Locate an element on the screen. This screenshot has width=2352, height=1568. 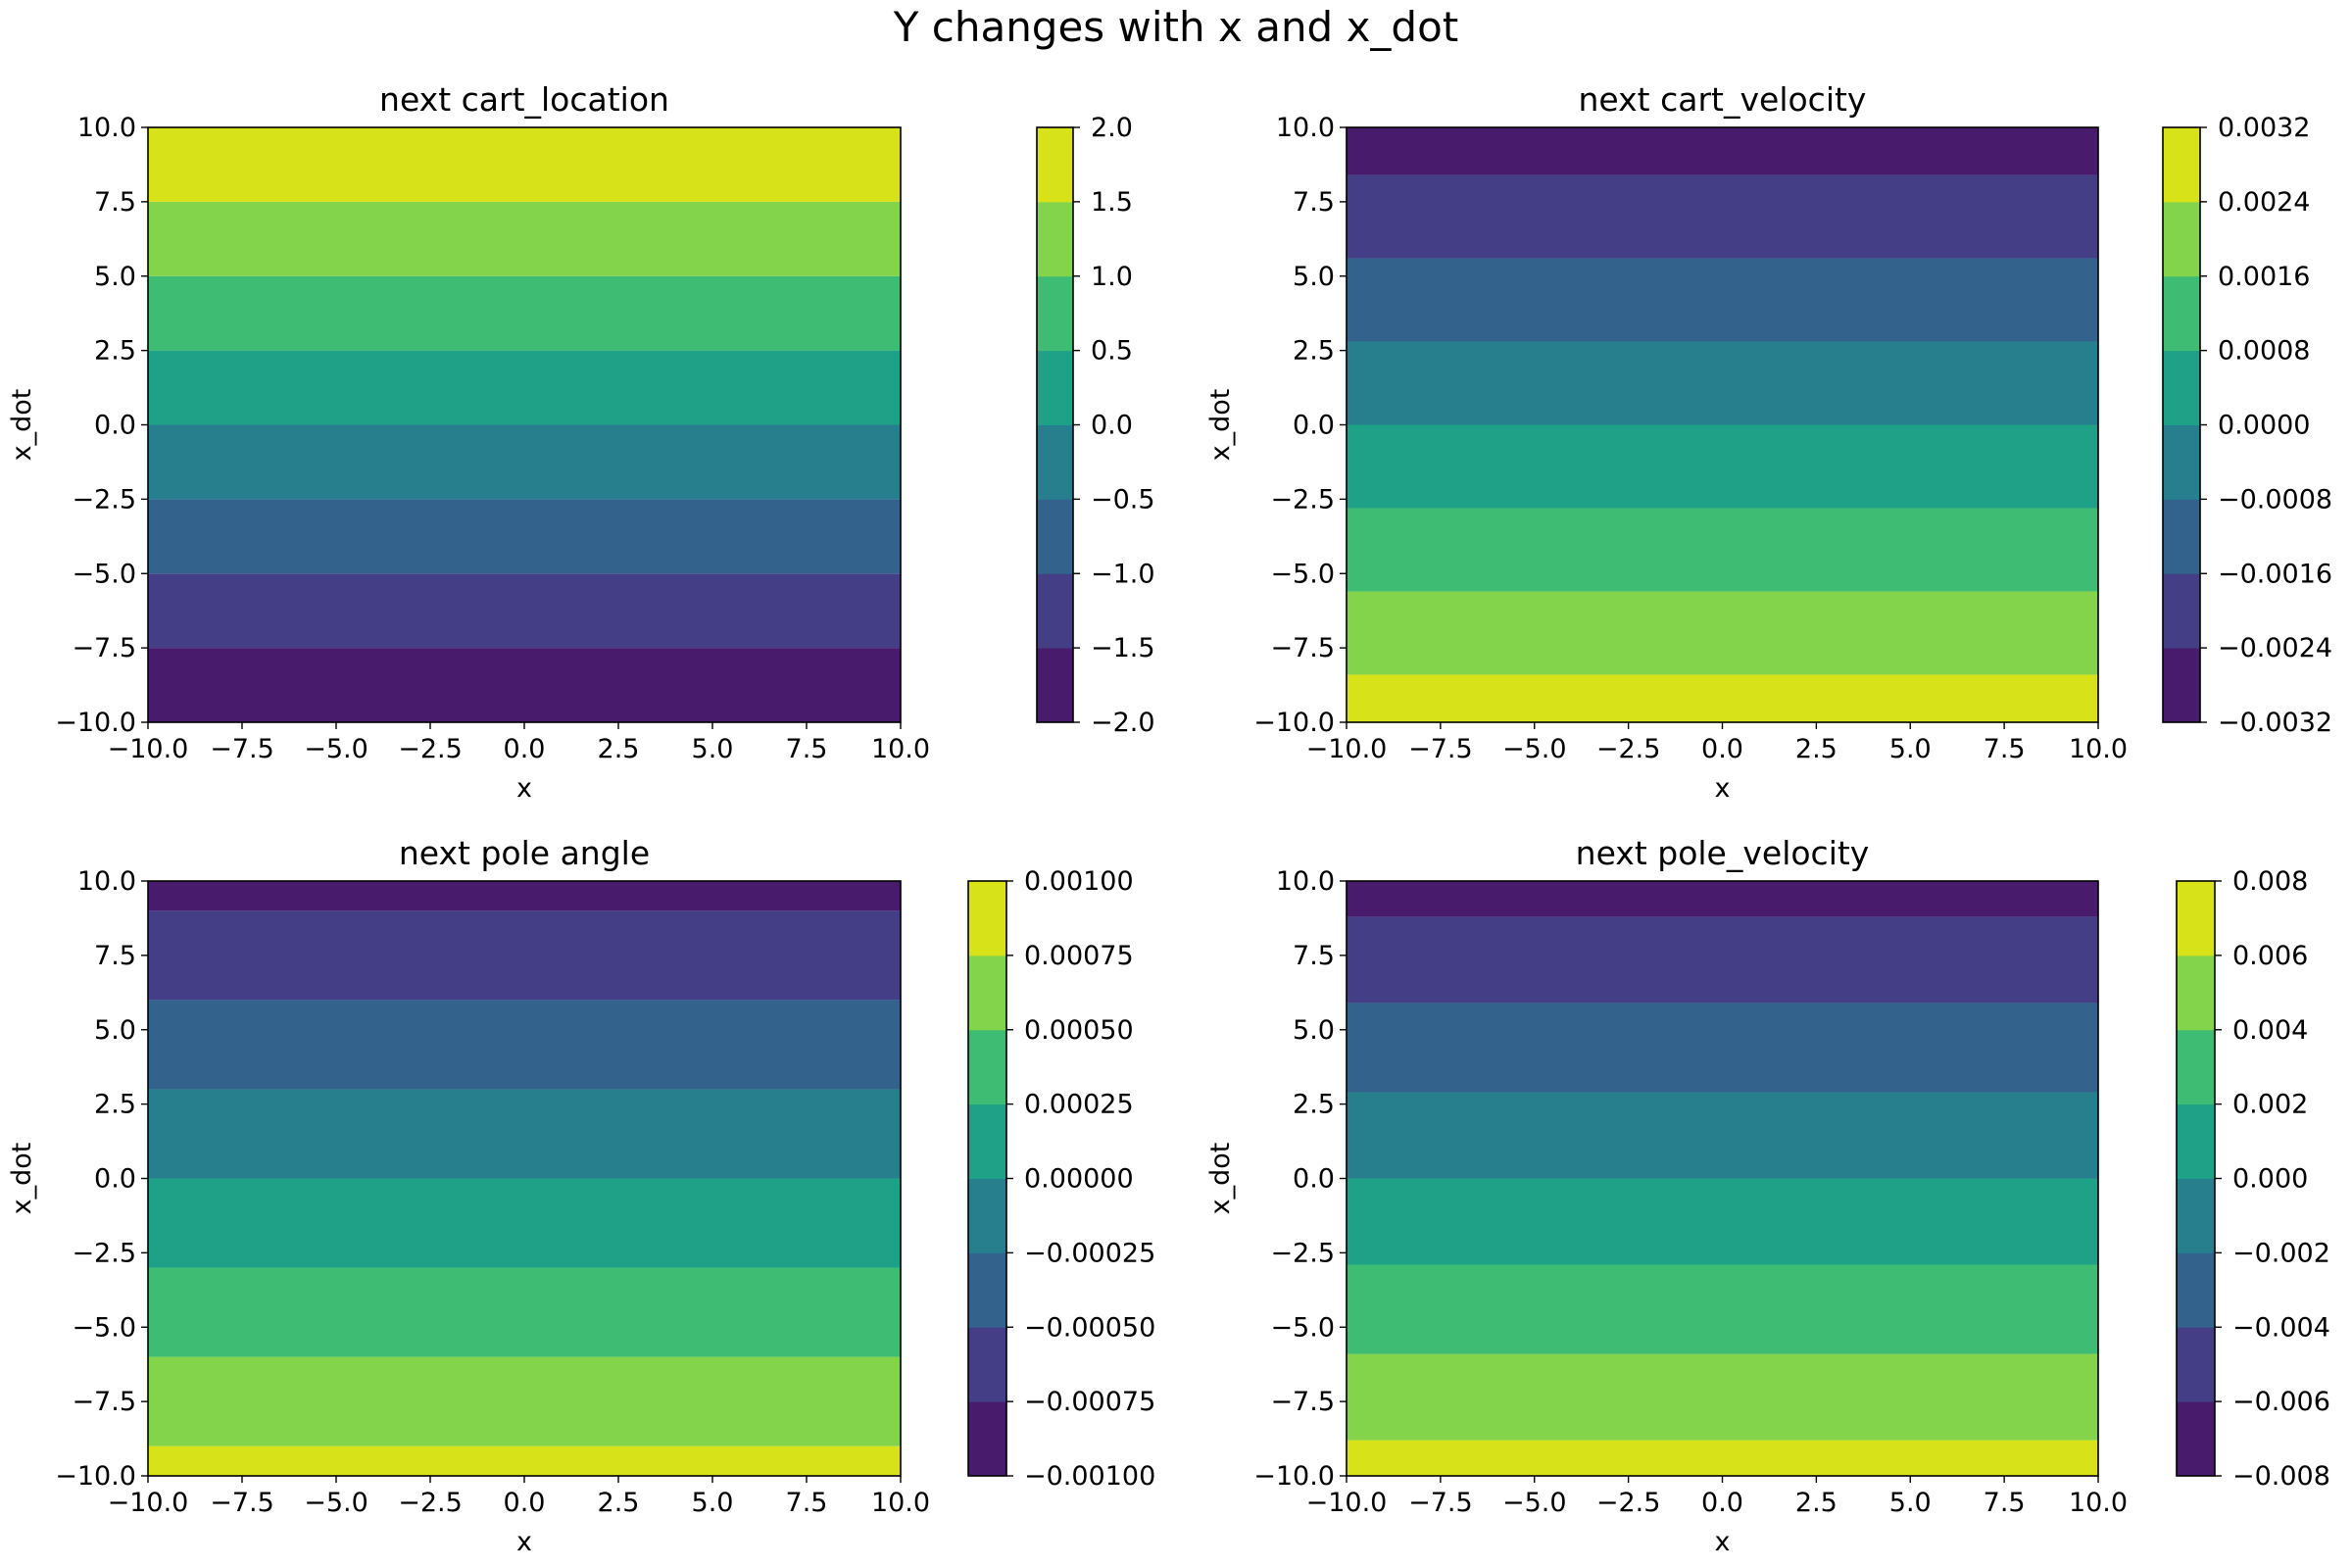
colorbar-tick-label: 0.0000 is located at coordinates (2264, 426).